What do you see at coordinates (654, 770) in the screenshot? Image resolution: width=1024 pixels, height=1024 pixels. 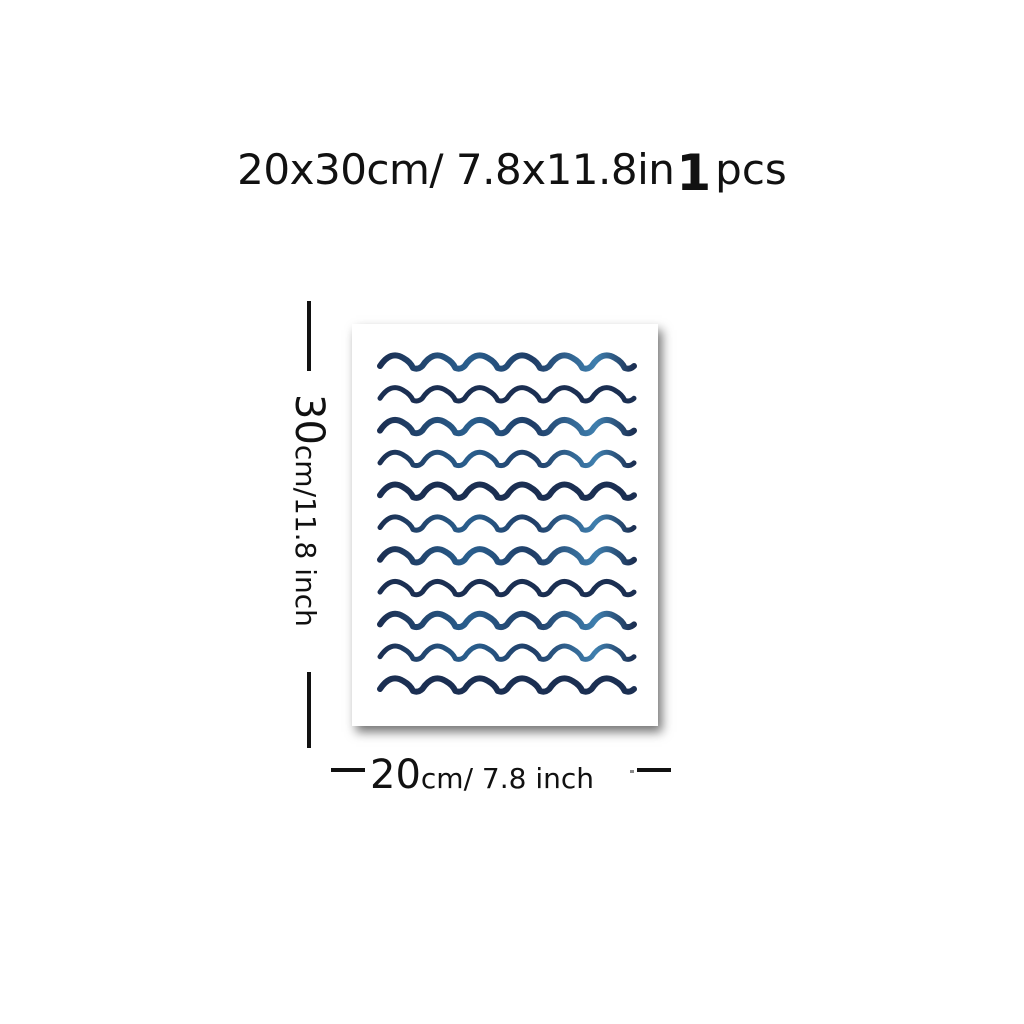 I see `width-dimension-line-right` at bounding box center [654, 770].